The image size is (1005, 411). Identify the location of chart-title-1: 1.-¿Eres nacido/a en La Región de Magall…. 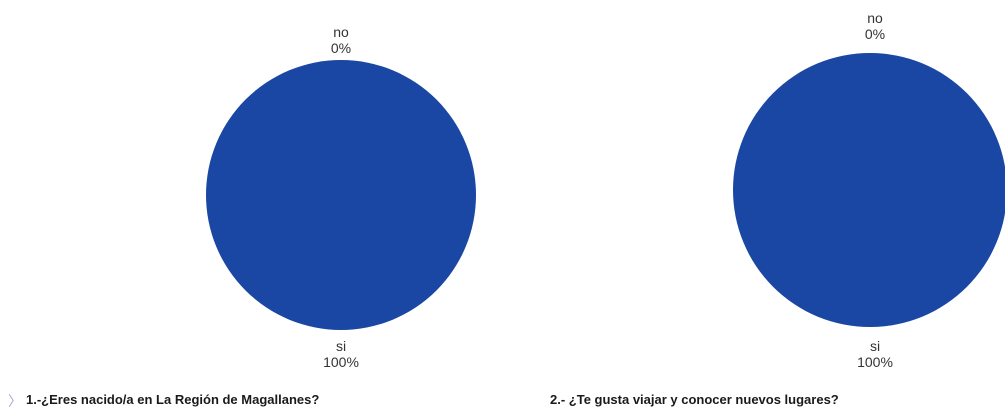
(173, 399).